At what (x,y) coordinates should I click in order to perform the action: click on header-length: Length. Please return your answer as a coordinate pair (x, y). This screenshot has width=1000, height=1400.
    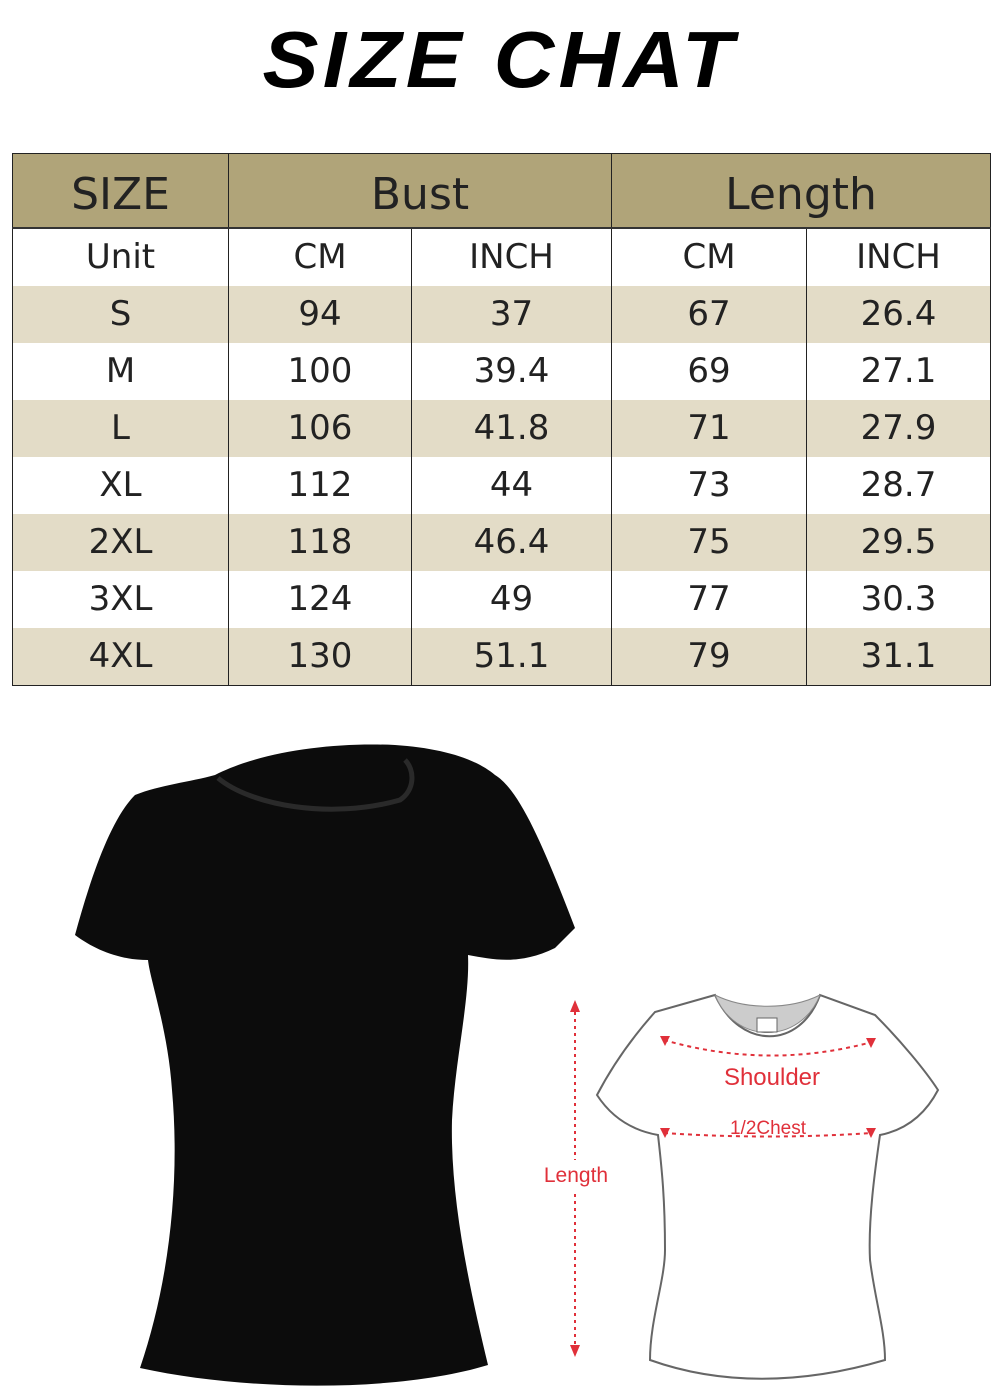
    Looking at the image, I should click on (801, 191).